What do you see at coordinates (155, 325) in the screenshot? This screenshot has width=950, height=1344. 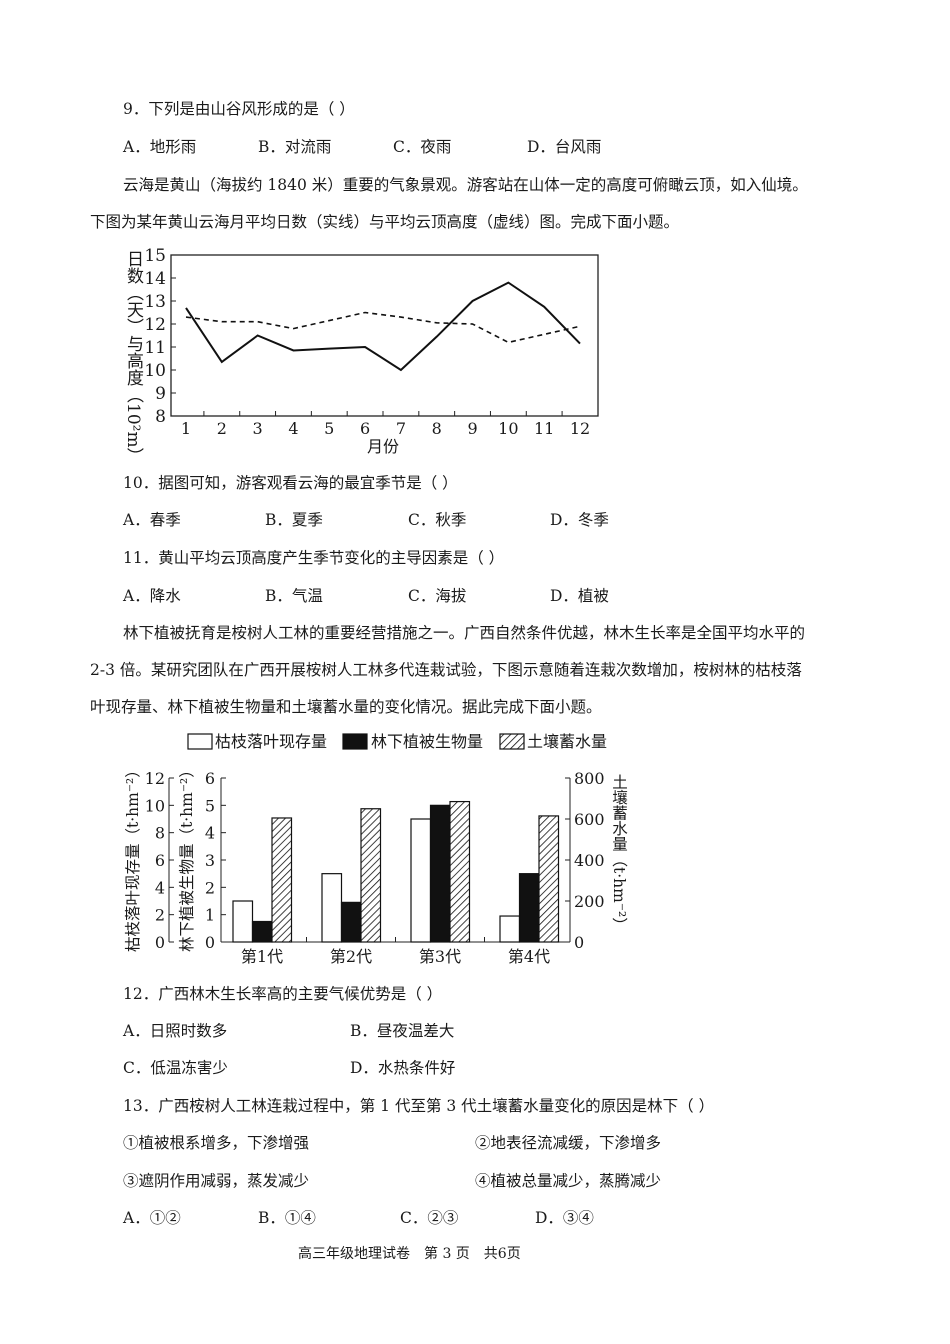 I see `y-tick-label: 12` at bounding box center [155, 325].